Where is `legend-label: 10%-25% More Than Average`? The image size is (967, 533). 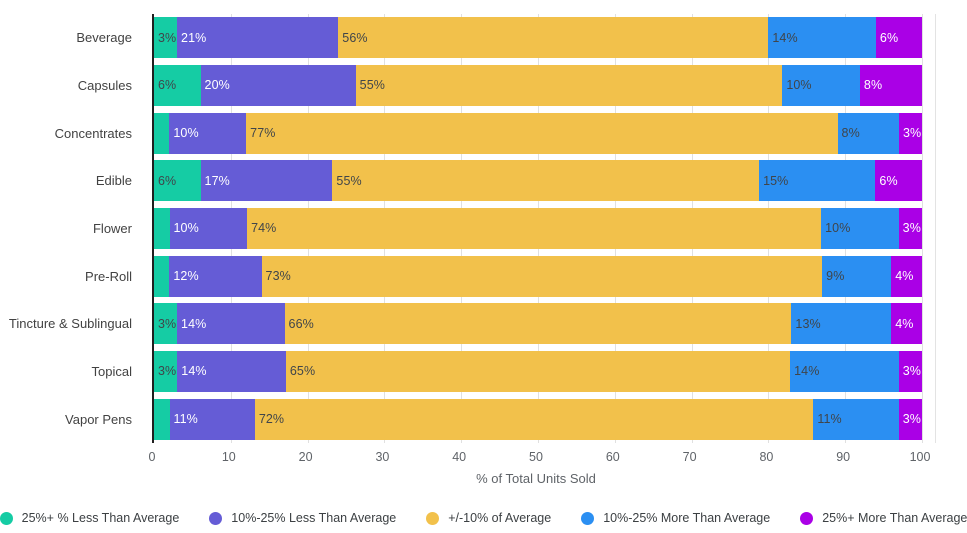 legend-label: 10%-25% More Than Average is located at coordinates (687, 518).